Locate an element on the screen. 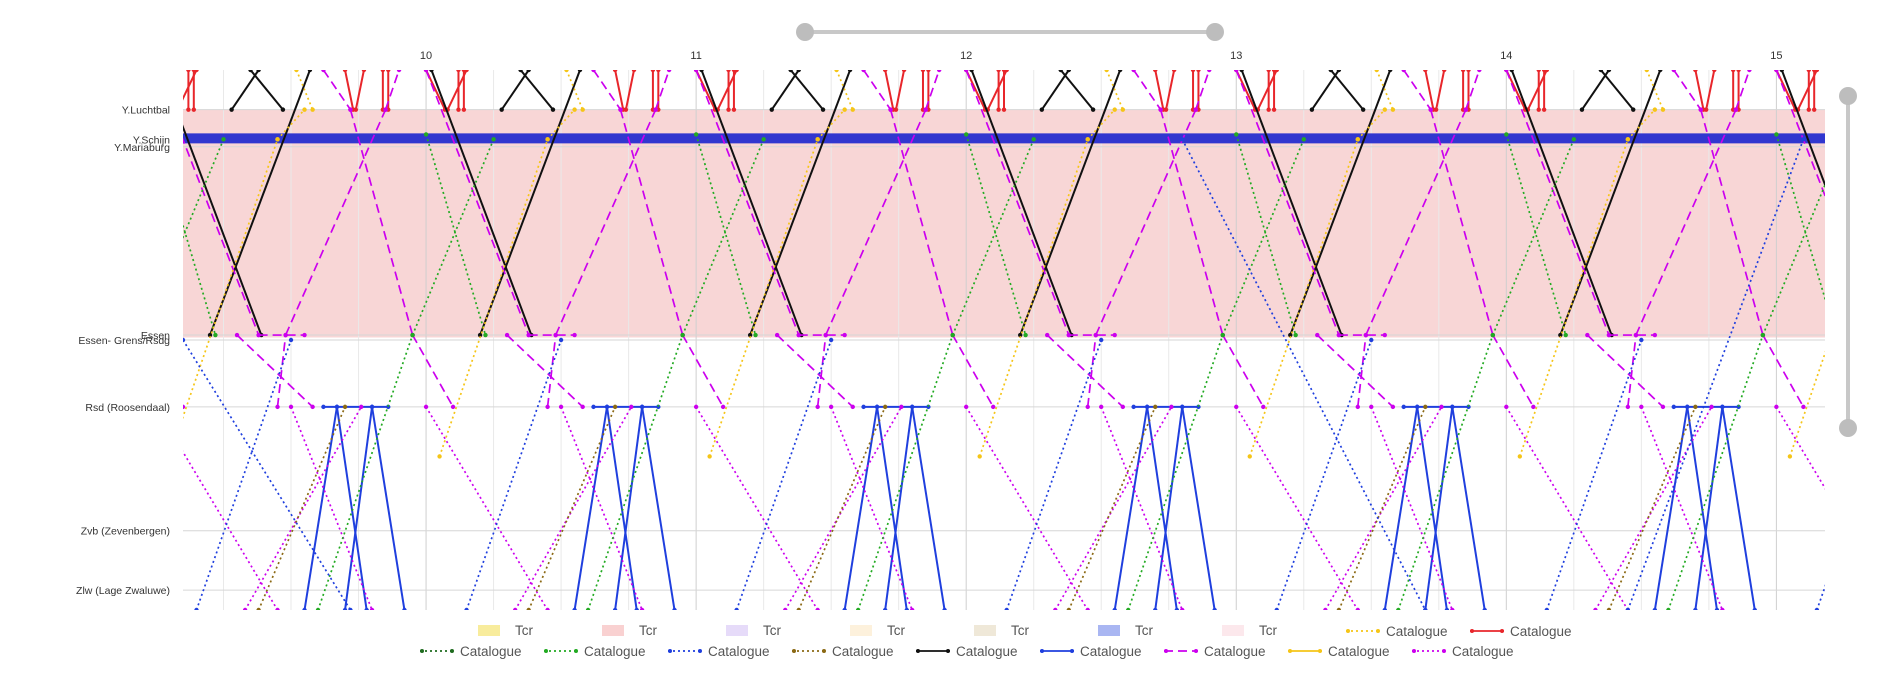 This screenshot has height=678, width=1885. x-tick-label: 10 is located at coordinates (426, 56).